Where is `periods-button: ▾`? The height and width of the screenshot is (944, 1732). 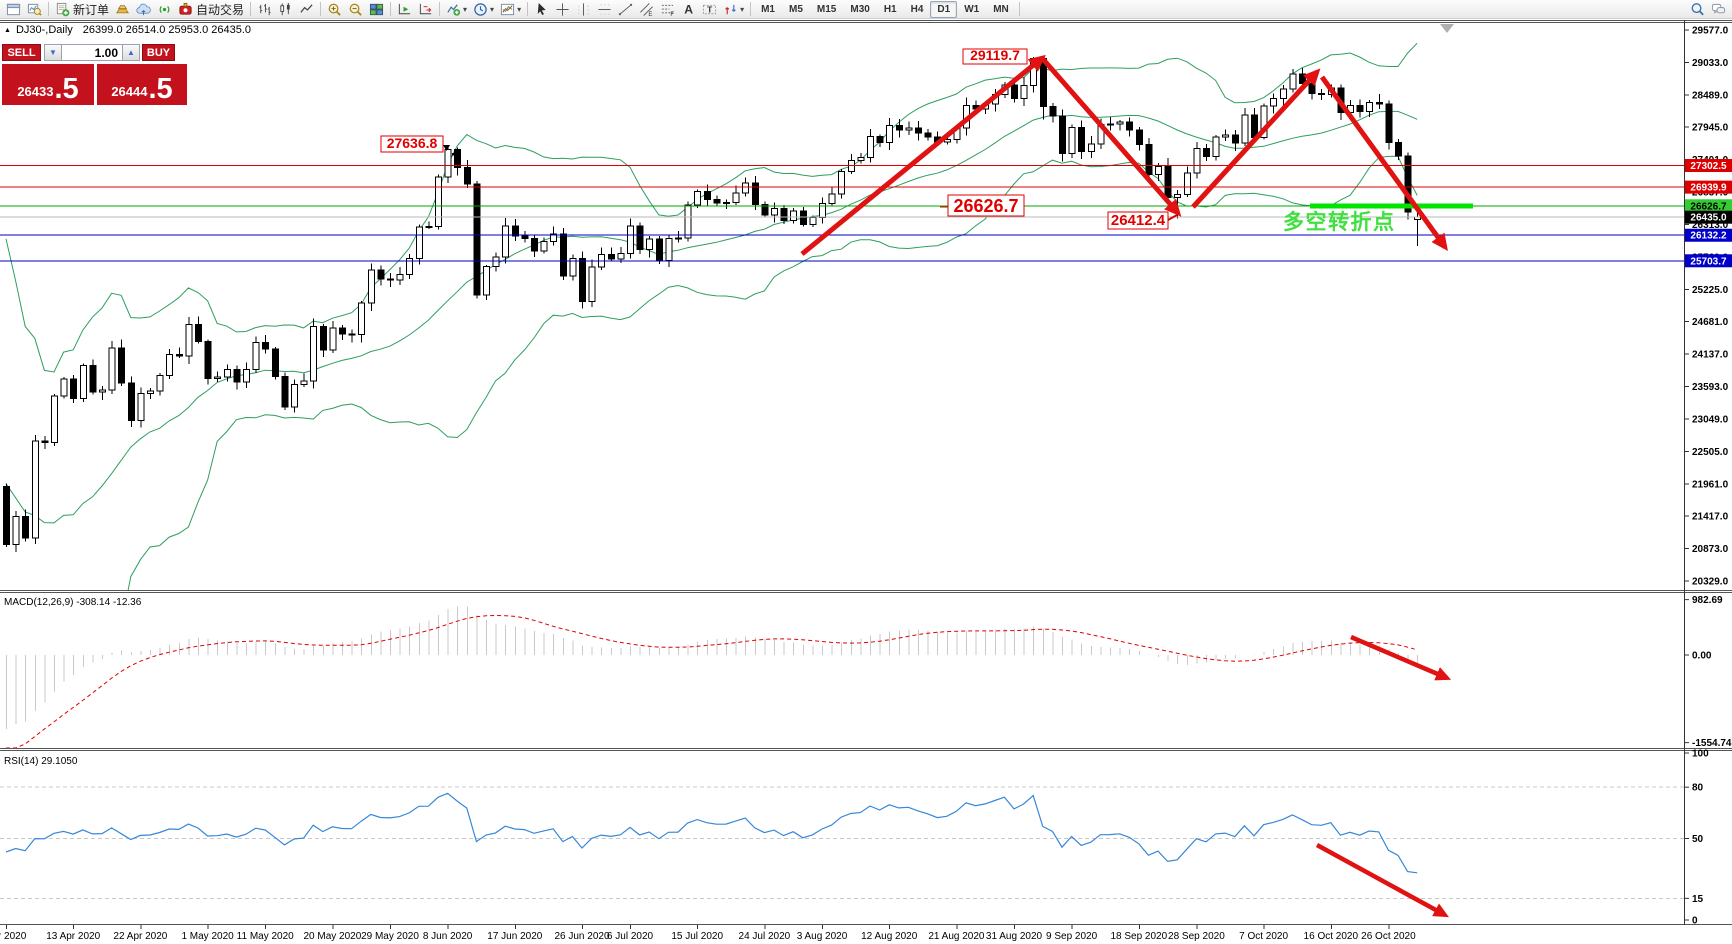
periods-button: ▾ is located at coordinates (483, 9).